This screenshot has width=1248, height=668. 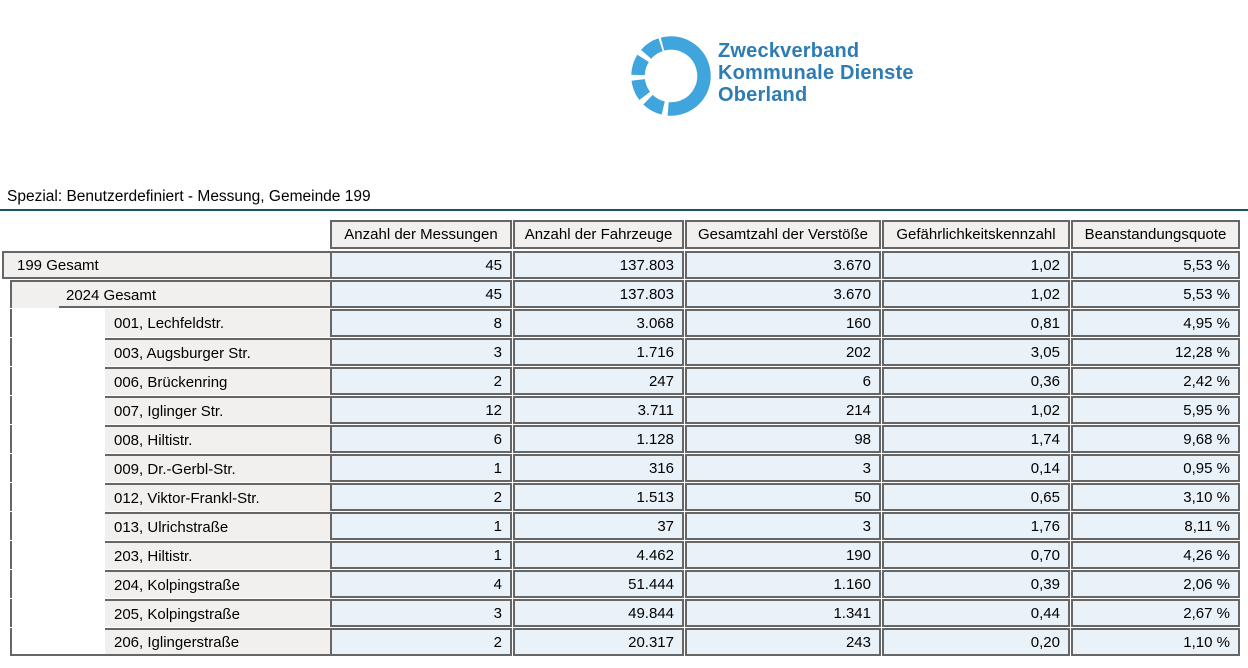 I want to click on value-cell: 37, so click(x=598, y=526).